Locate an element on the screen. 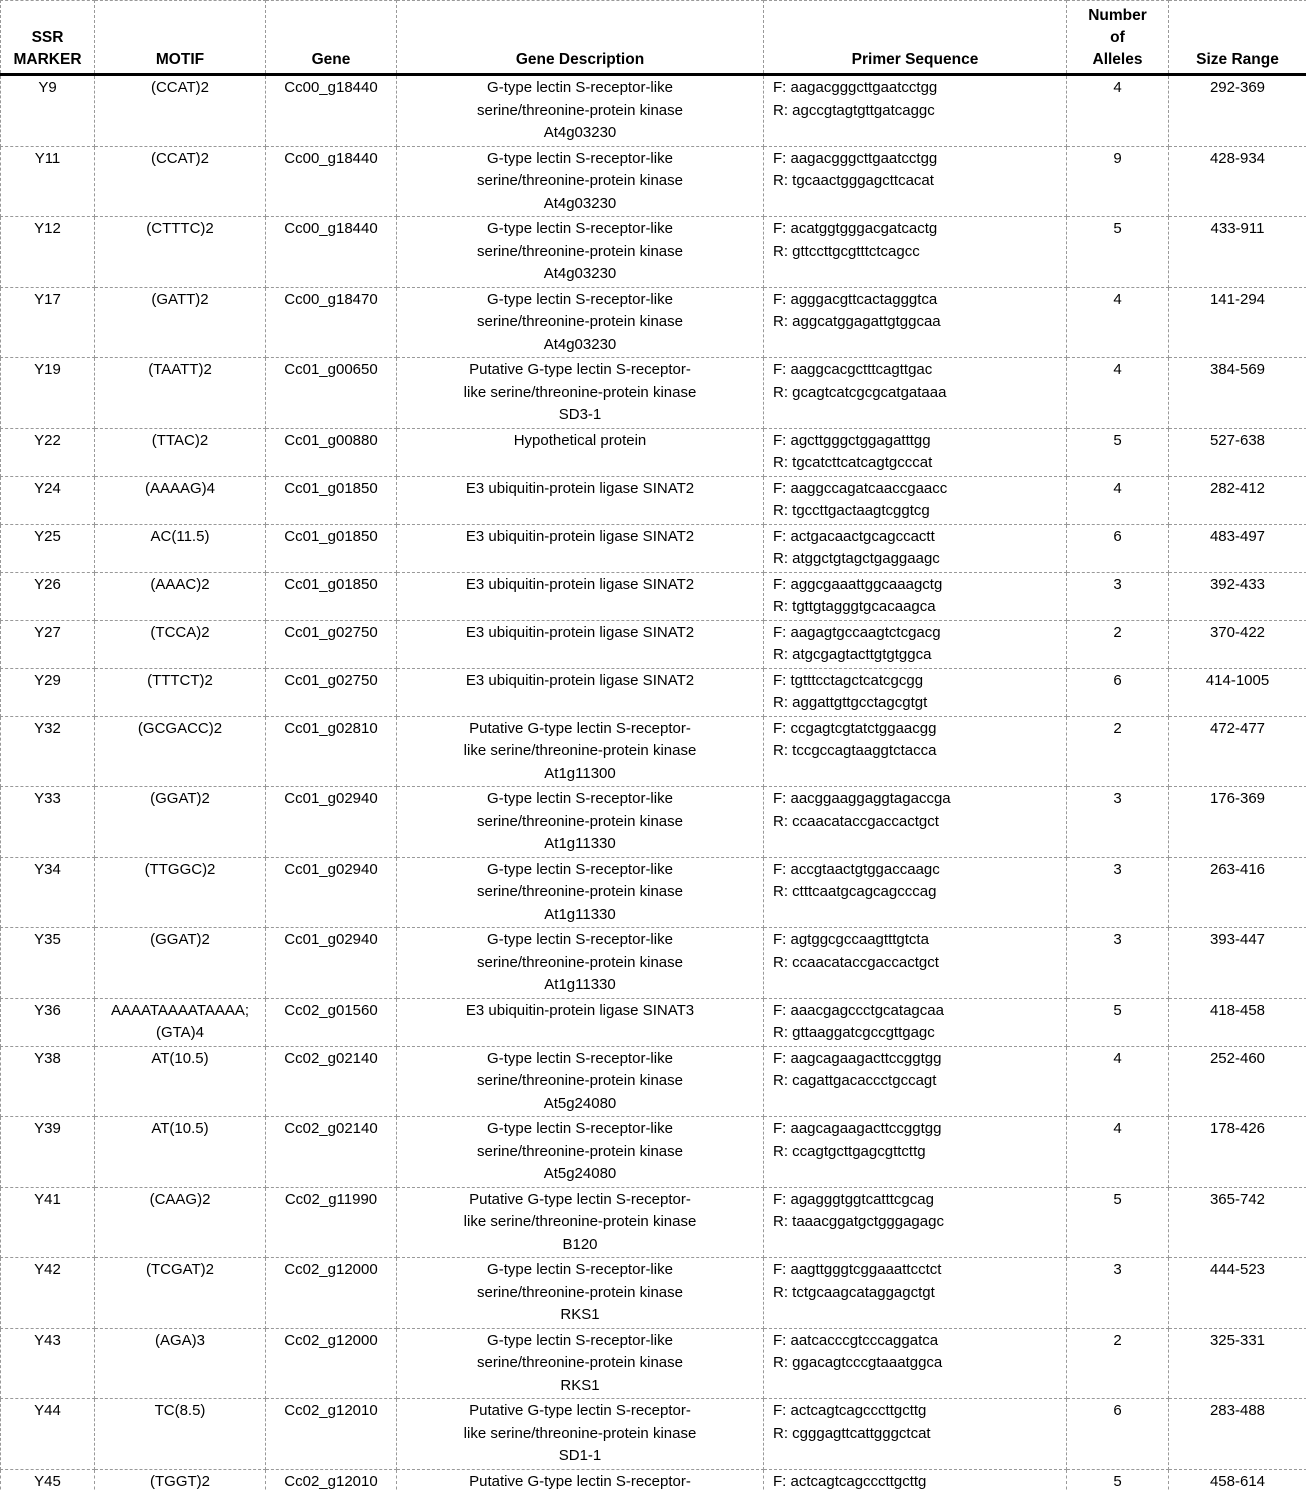  size-range-cell: 384-569 is located at coordinates (1237, 393).